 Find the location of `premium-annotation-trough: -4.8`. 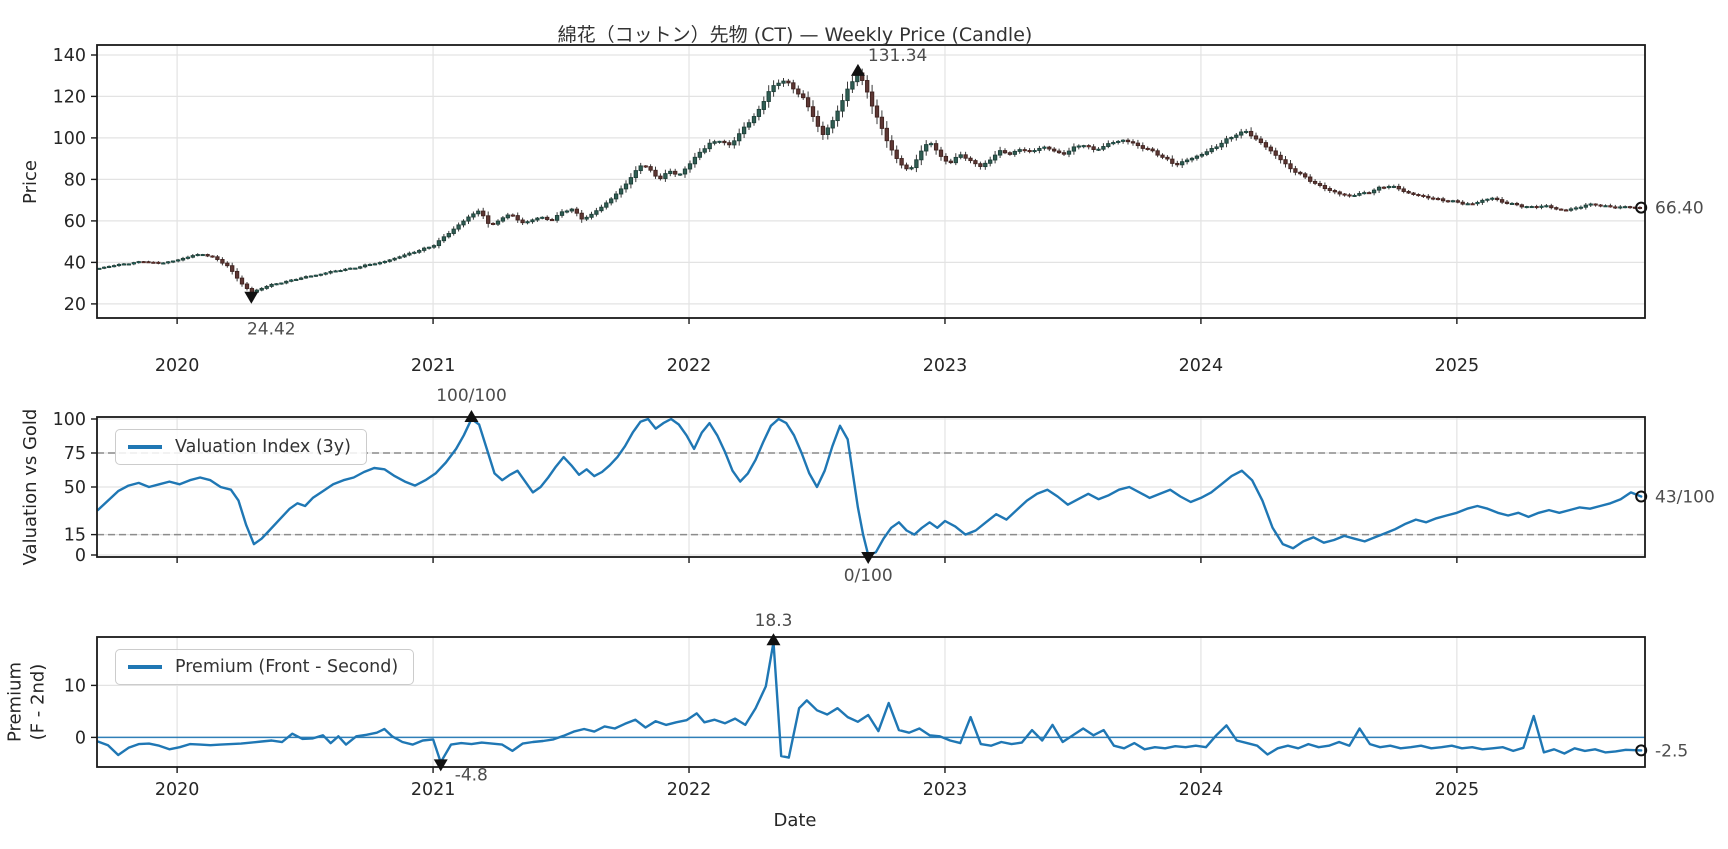

premium-annotation-trough: -4.8 is located at coordinates (460, 772).